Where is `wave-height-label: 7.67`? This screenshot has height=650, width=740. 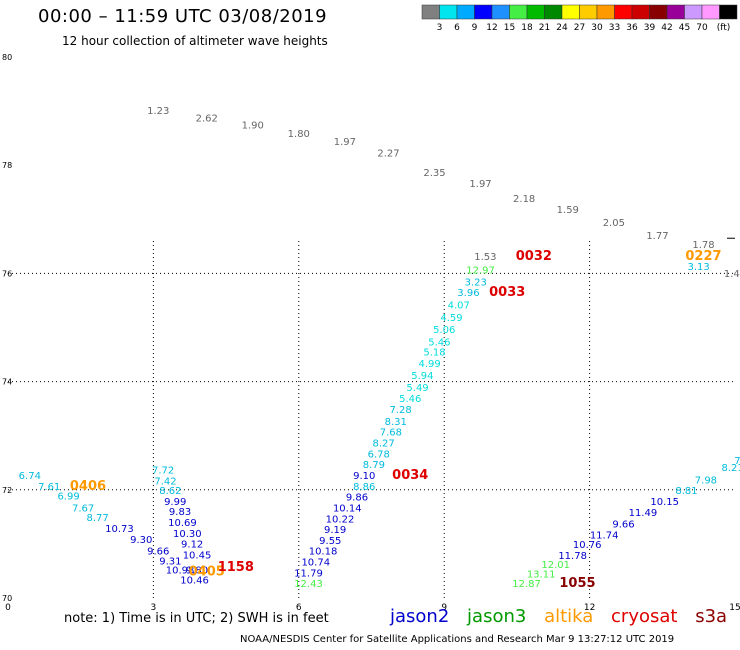 wave-height-label: 7.67 is located at coordinates (83, 508).